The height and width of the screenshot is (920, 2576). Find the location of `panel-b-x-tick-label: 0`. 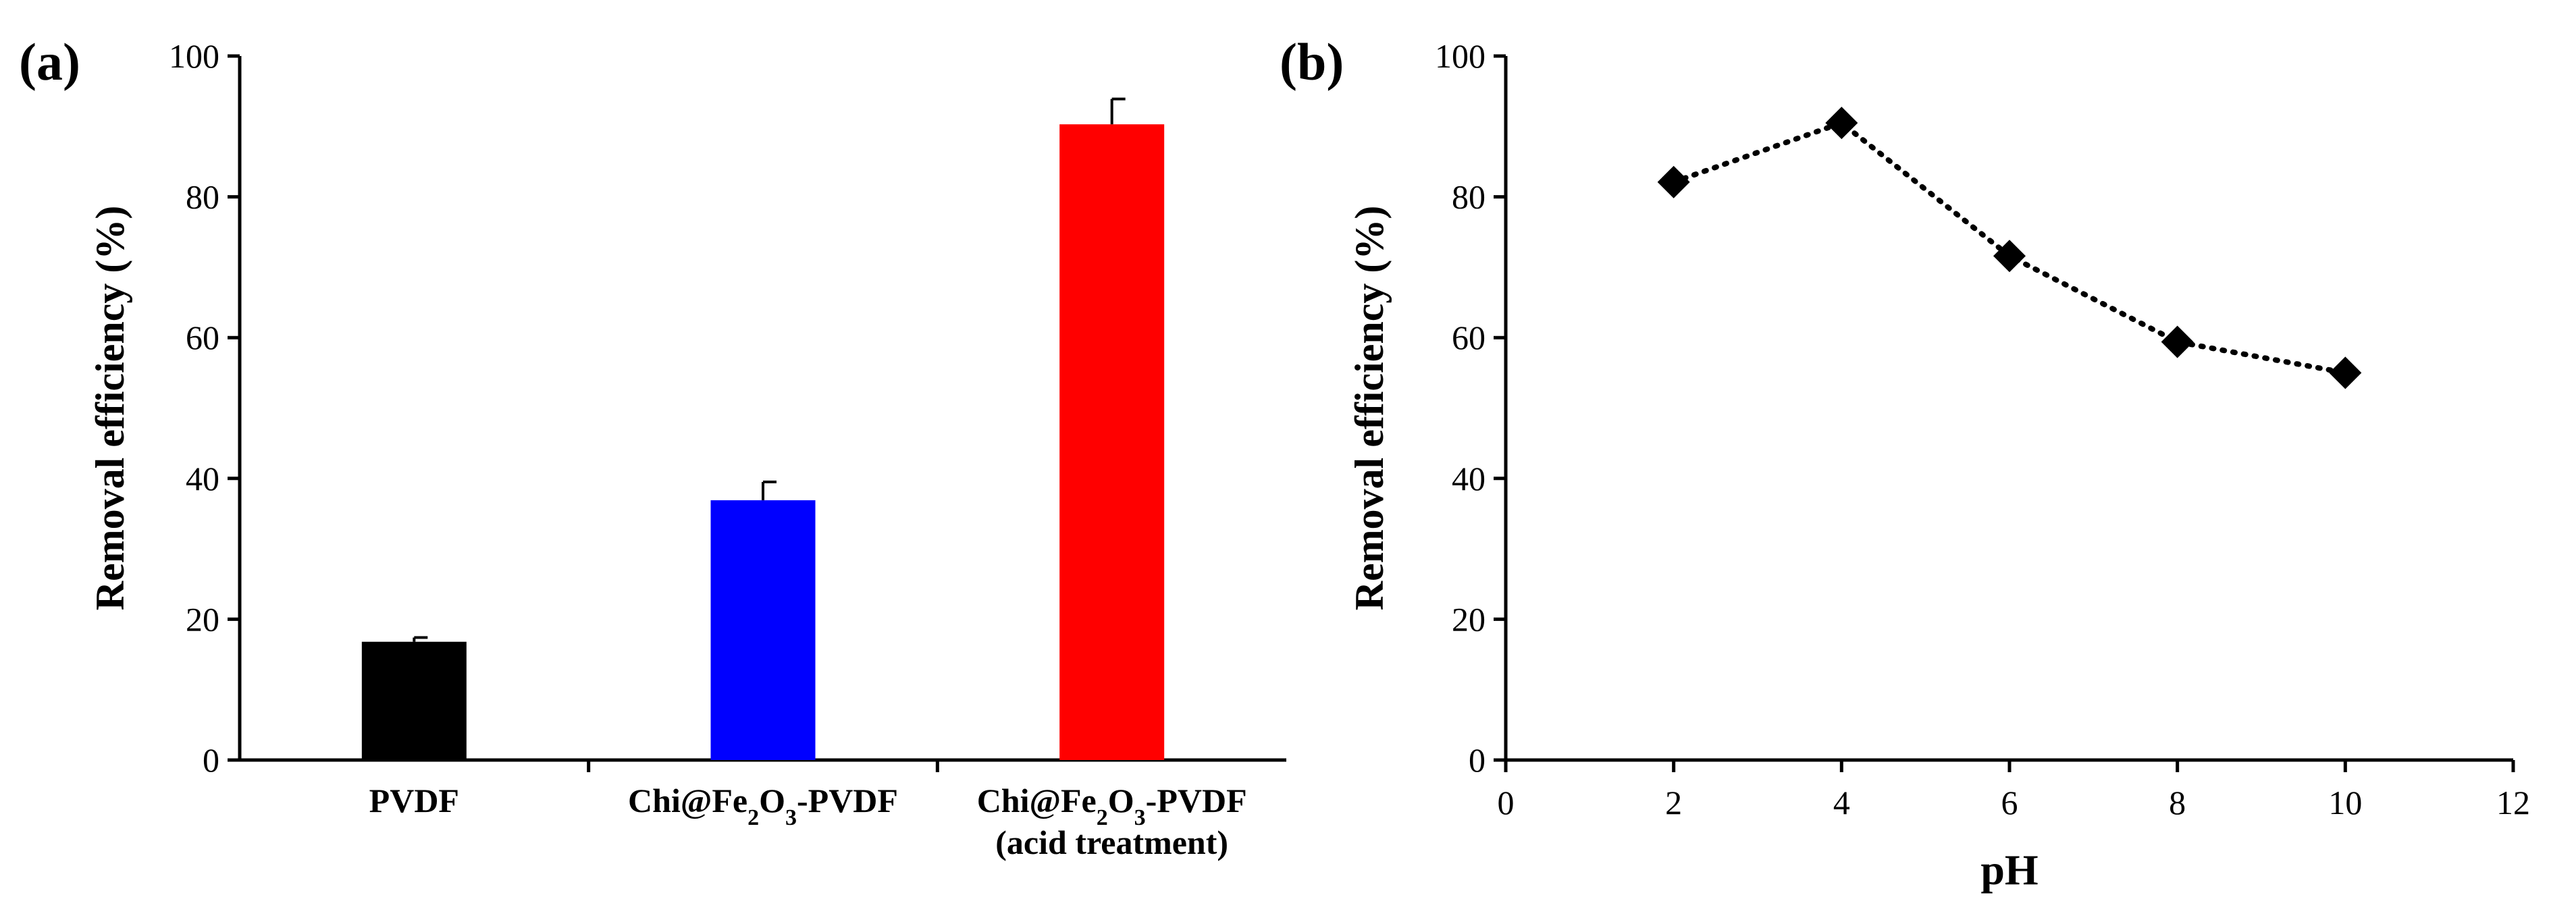

panel-b-x-tick-label: 0 is located at coordinates (1506, 802).